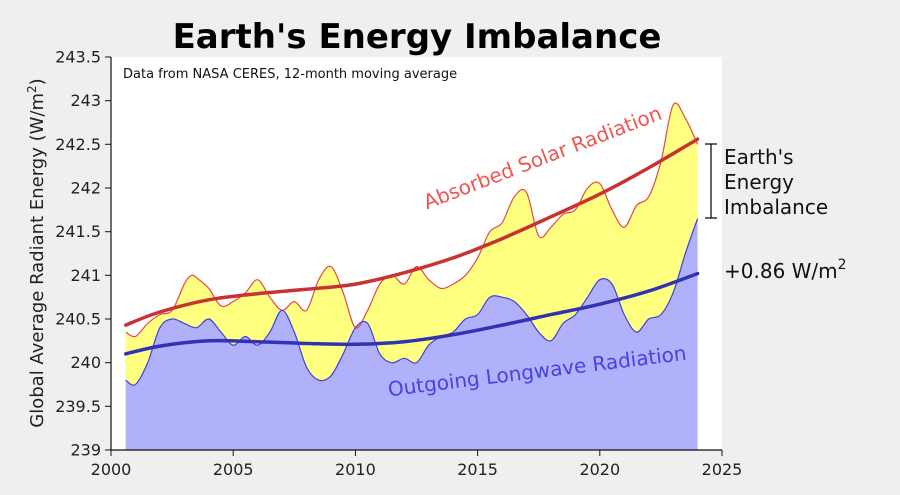 The height and width of the screenshot is (495, 900). Describe the element at coordinates (85, 188) in the screenshot. I see `y-tick-label: 242` at that location.